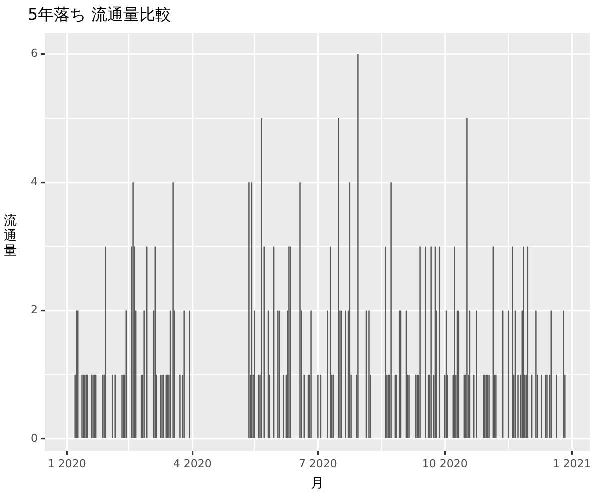 This screenshot has height=500, width=600. What do you see at coordinates (100, 14) in the screenshot?
I see `chart-title: 5年落ち 流通量比較` at bounding box center [100, 14].